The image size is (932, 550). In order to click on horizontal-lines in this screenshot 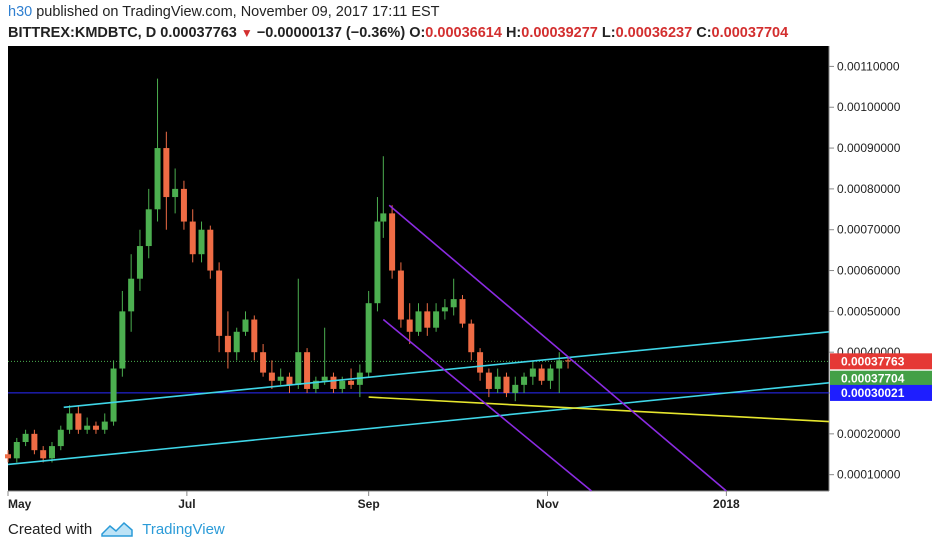, I will do `click(418, 377)`.